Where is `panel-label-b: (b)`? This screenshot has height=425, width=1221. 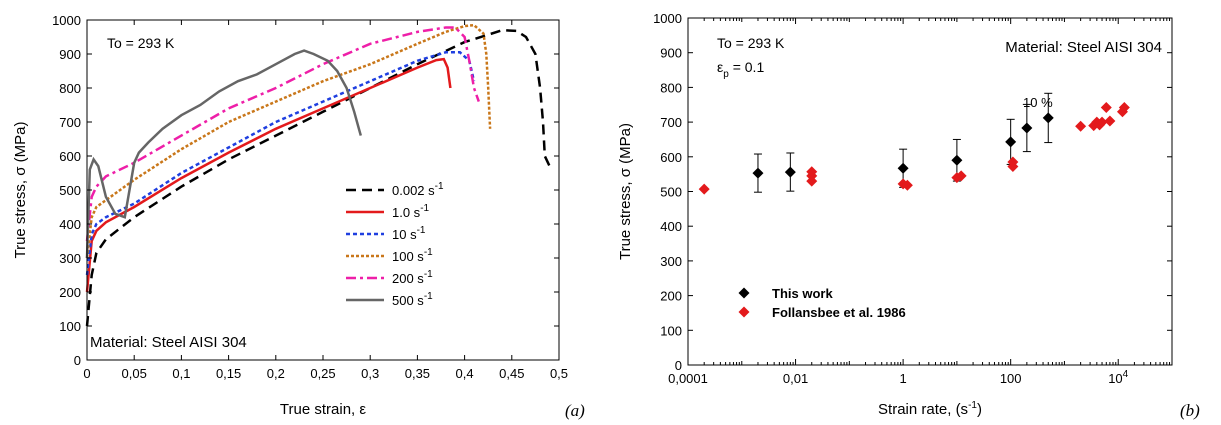
panel-label-b: (b) is located at coordinates (1190, 410).